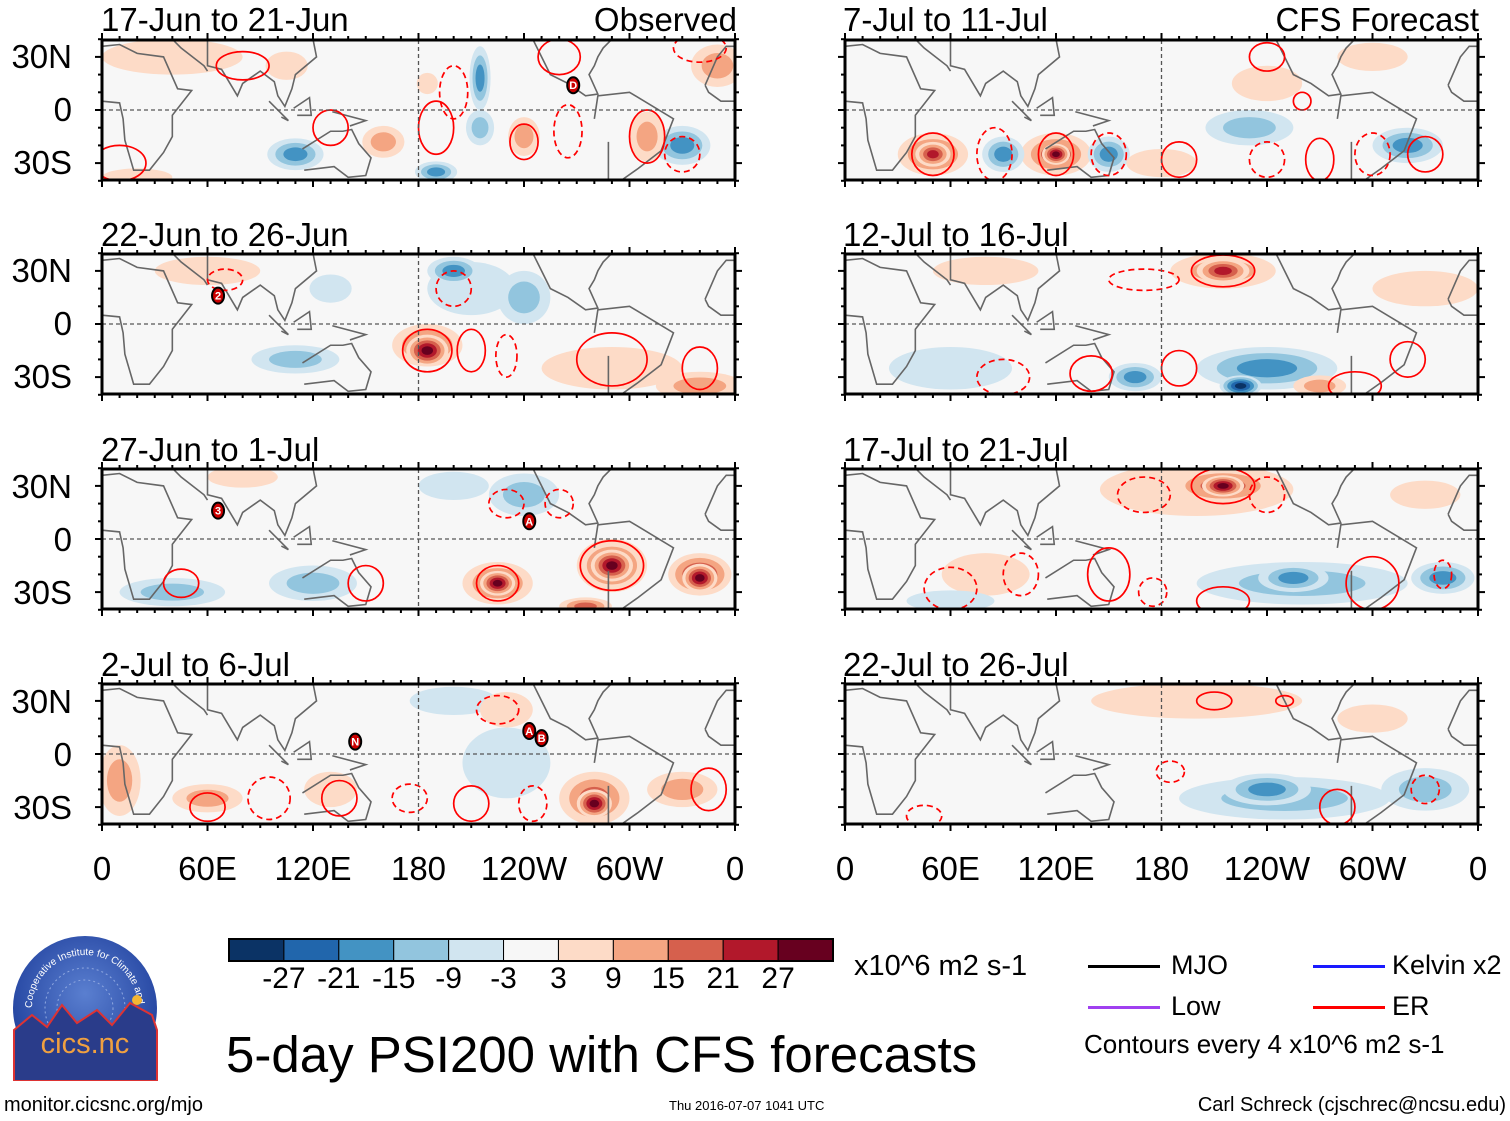  I want to click on storm-marker: 2, so click(218, 295).